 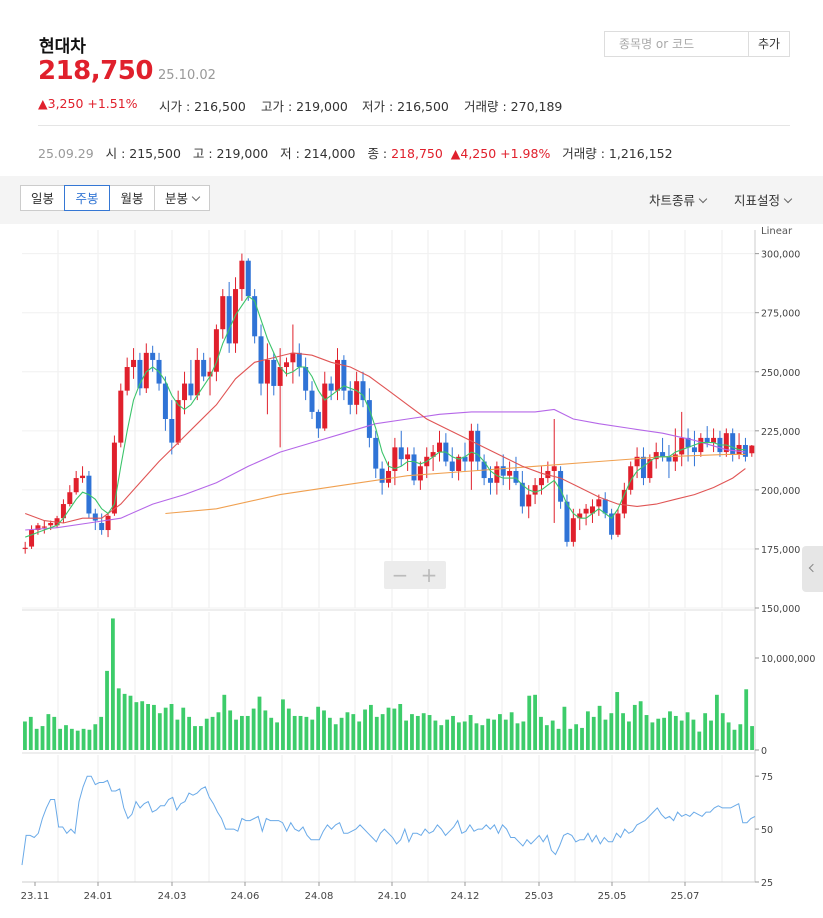 What do you see at coordinates (617, 153) in the screenshot?
I see `candle-volume: 거래량 : 1,216,152` at bounding box center [617, 153].